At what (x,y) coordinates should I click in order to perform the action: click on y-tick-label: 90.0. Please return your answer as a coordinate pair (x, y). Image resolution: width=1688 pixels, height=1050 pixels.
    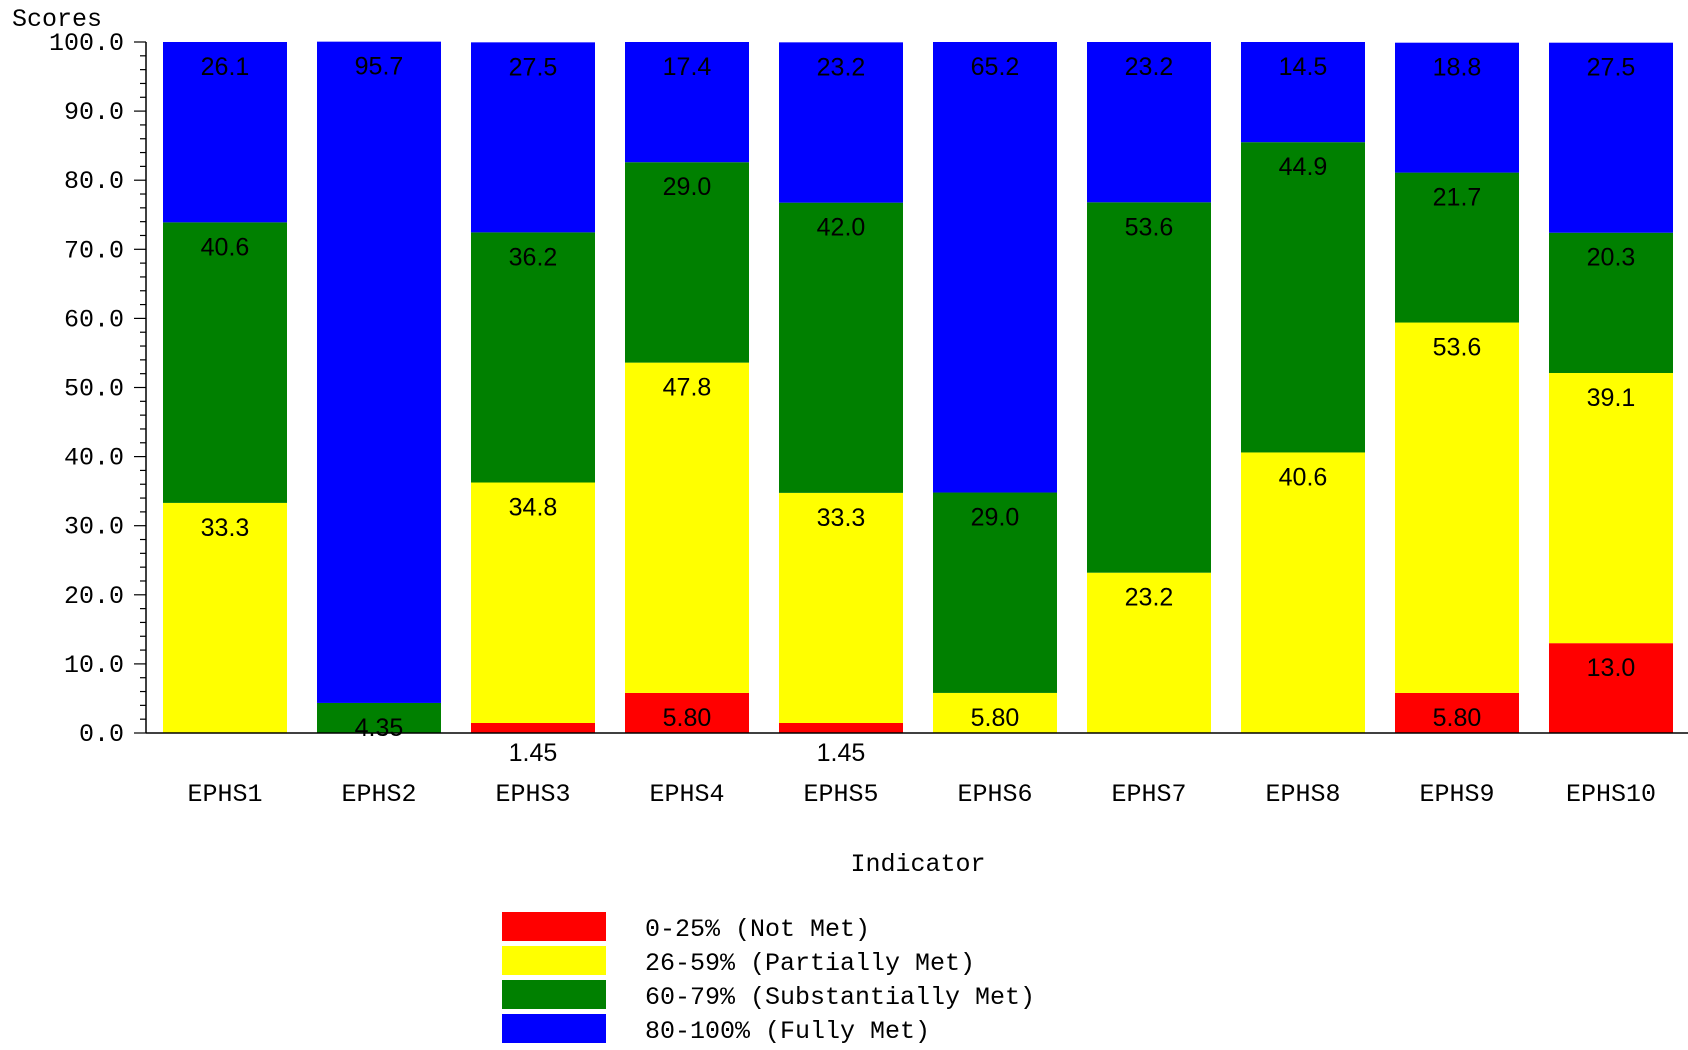
    Looking at the image, I should click on (94, 112).